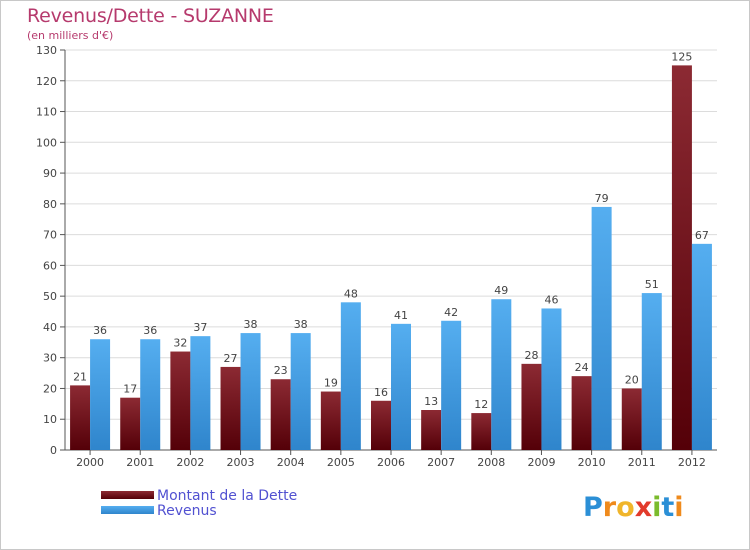 This screenshot has height=550, width=750. Describe the element at coordinates (241, 462) in the screenshot. I see `x-tick-label: 2003` at that location.